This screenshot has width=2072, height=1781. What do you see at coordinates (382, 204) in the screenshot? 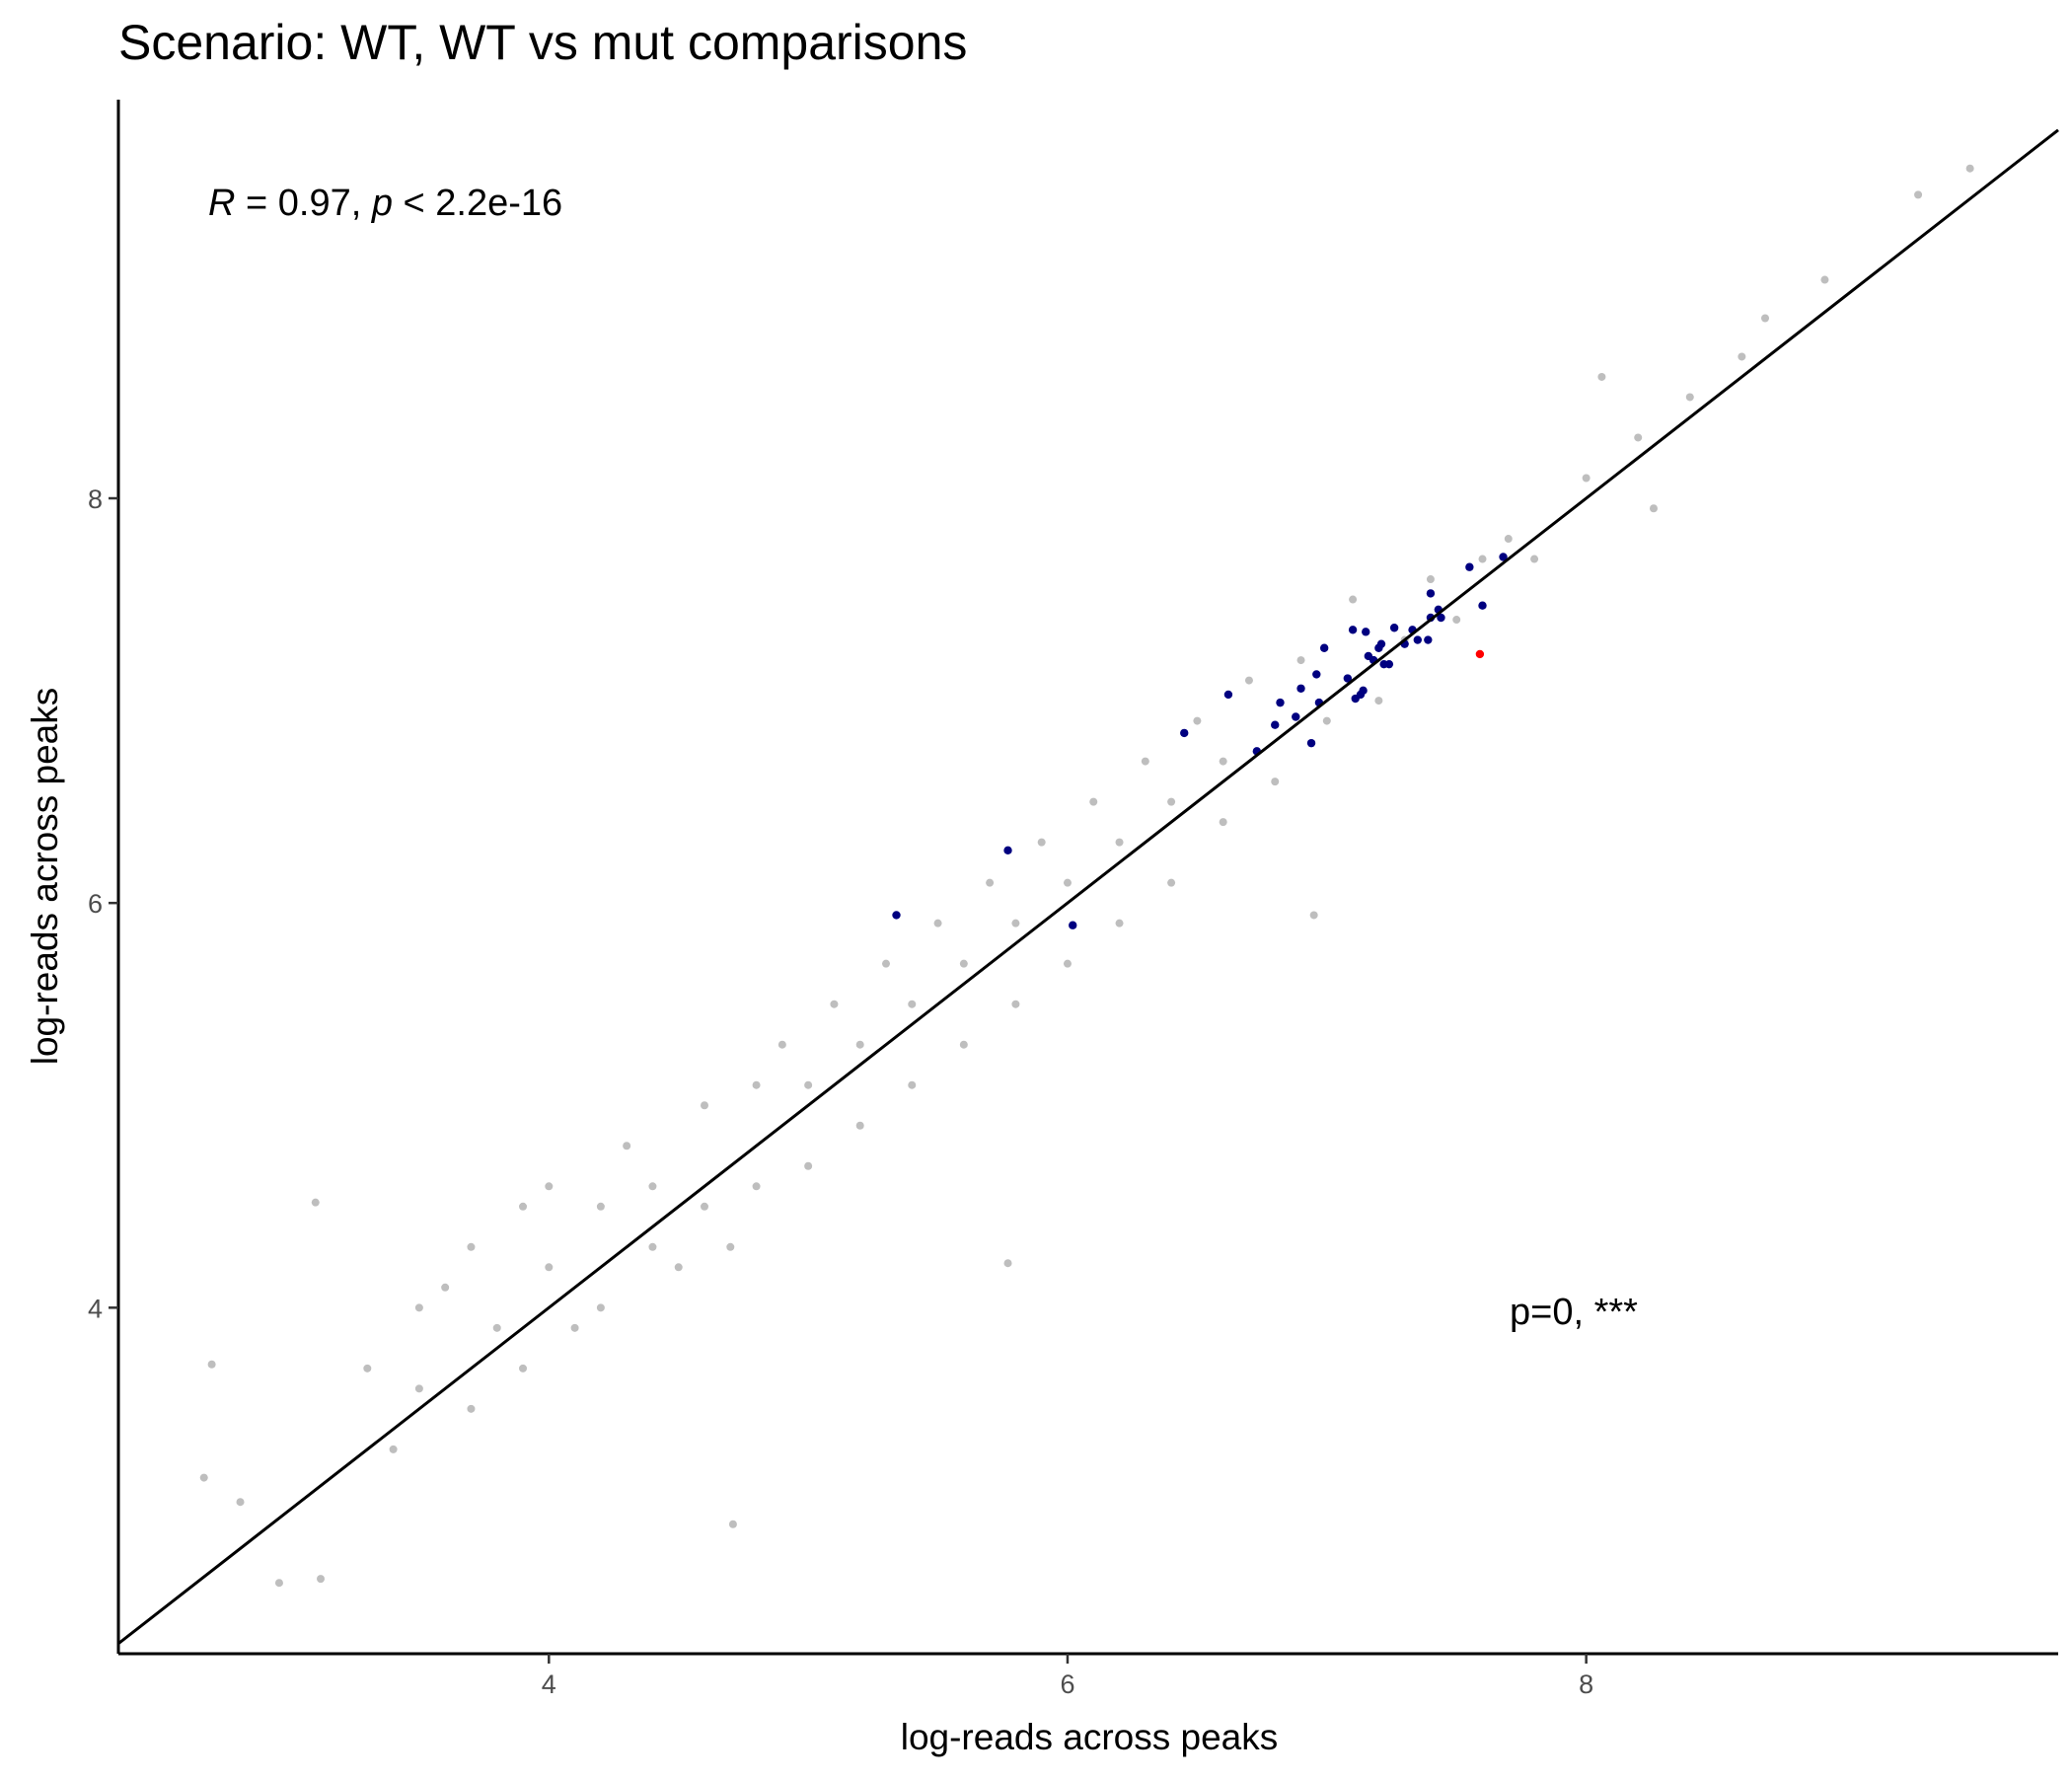
I see `p-symbol: p` at bounding box center [382, 204].